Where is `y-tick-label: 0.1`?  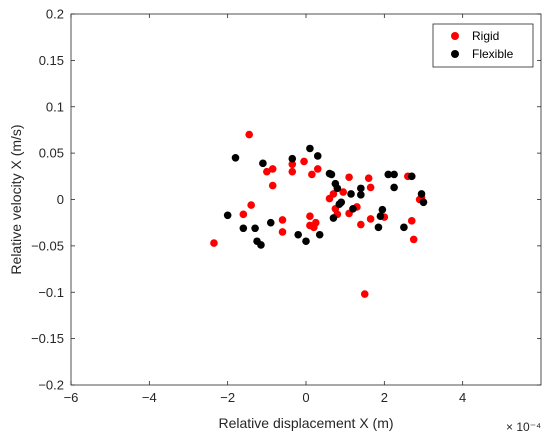 y-tick-label: 0.1 is located at coordinates (55, 106).